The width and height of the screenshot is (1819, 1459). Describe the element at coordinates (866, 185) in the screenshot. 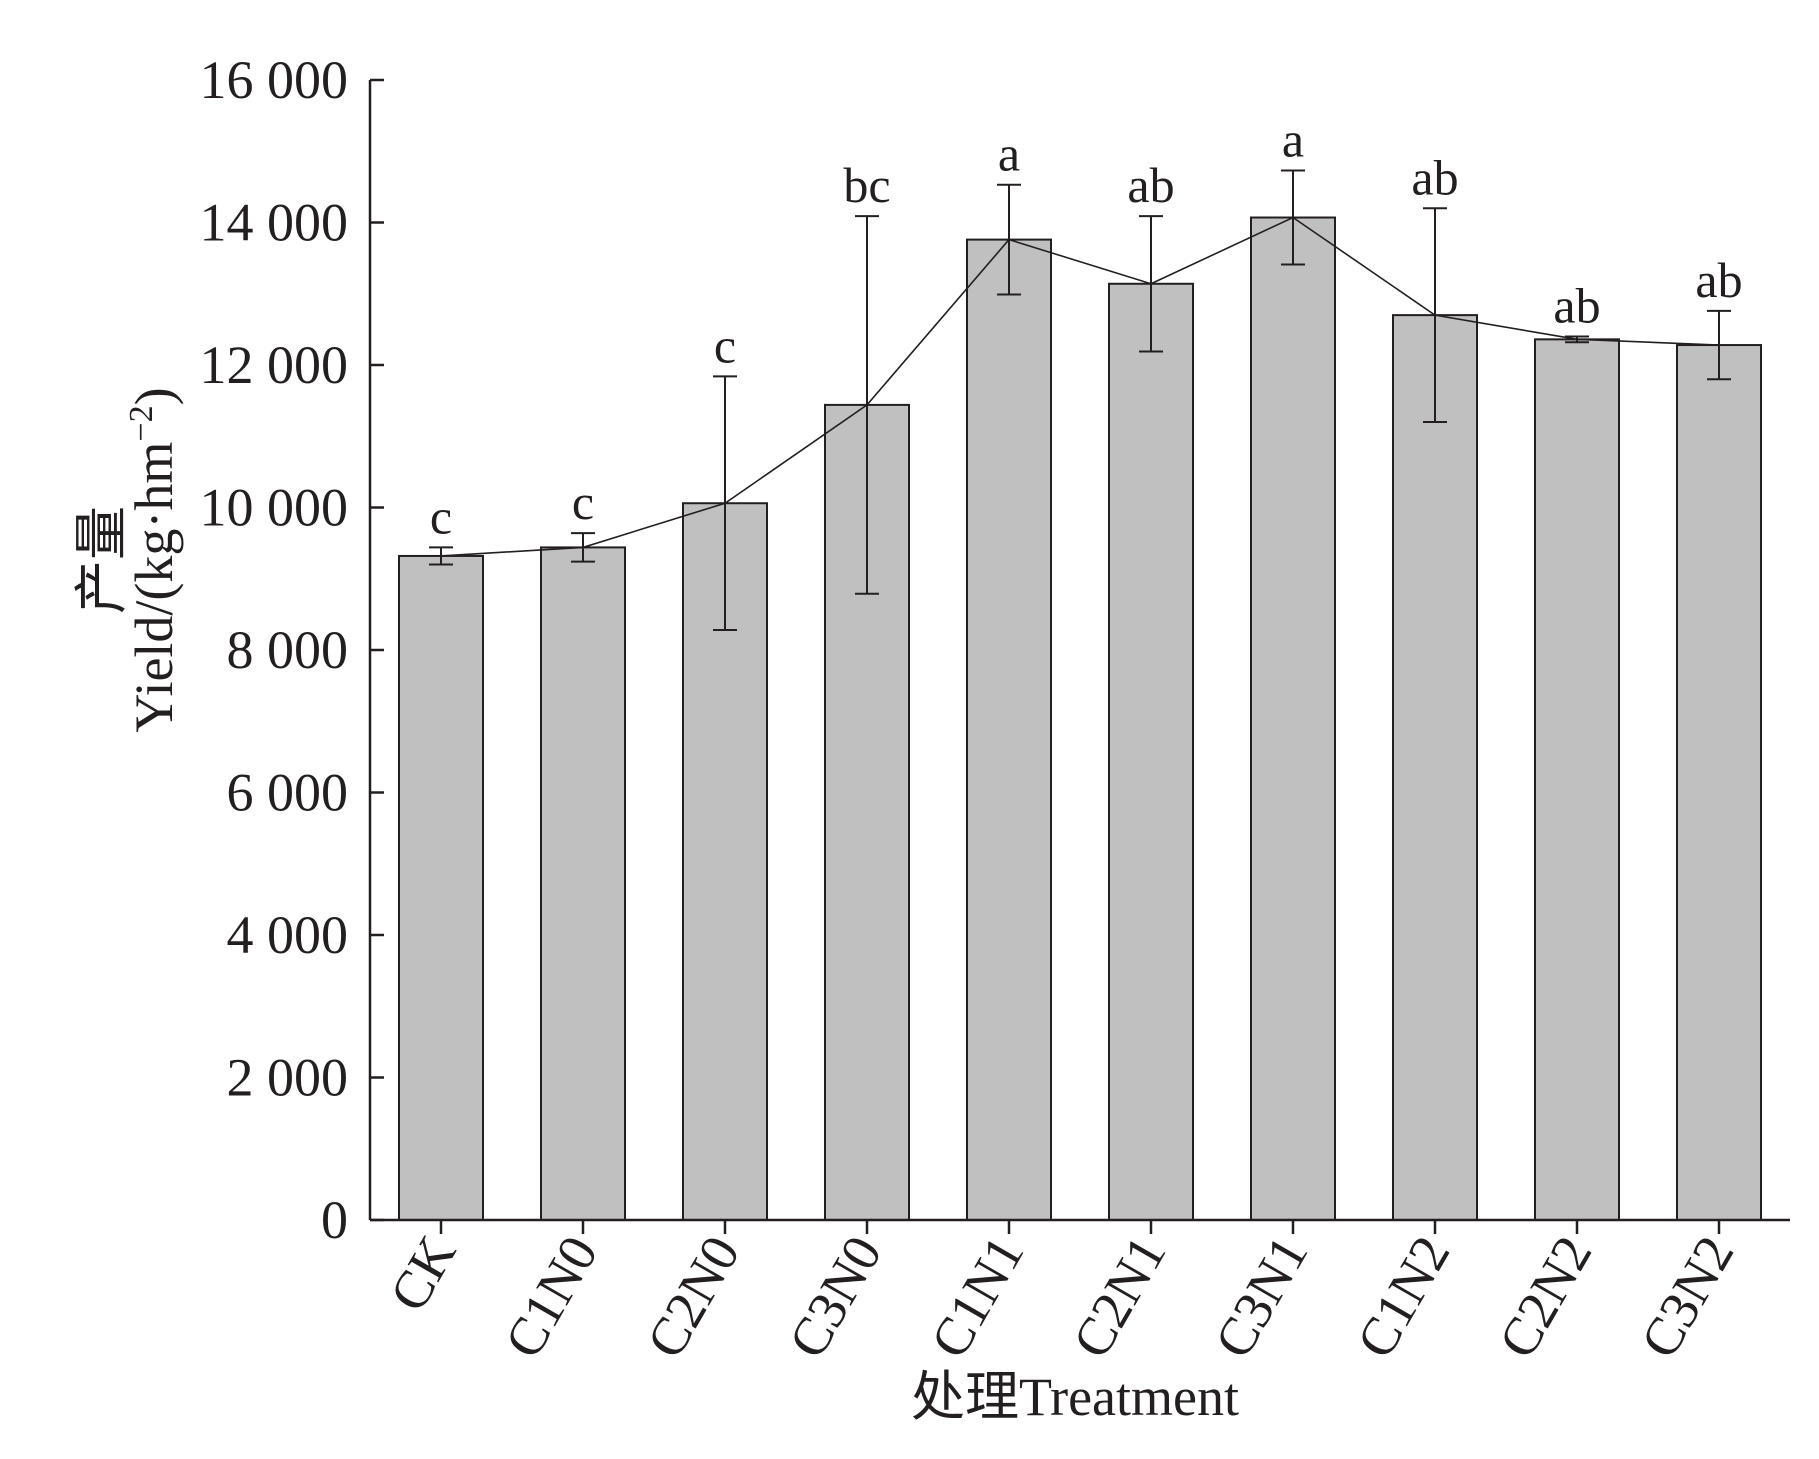

I see `significance-label: bc` at that location.